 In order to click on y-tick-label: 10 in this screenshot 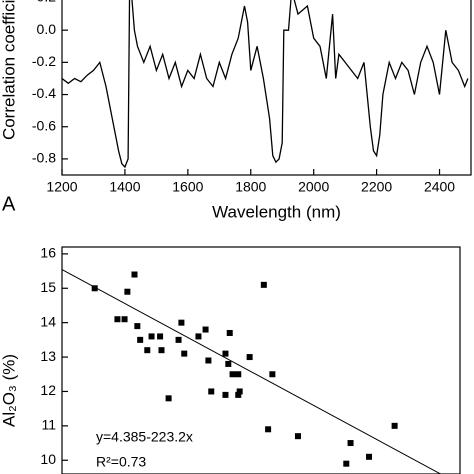, I will do `click(48, 459)`.